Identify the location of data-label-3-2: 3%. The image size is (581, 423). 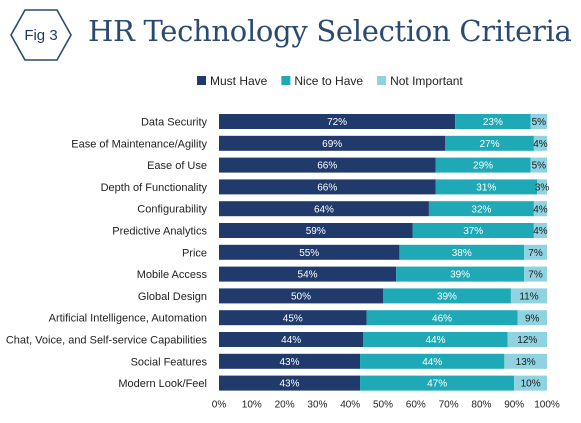
(542, 188).